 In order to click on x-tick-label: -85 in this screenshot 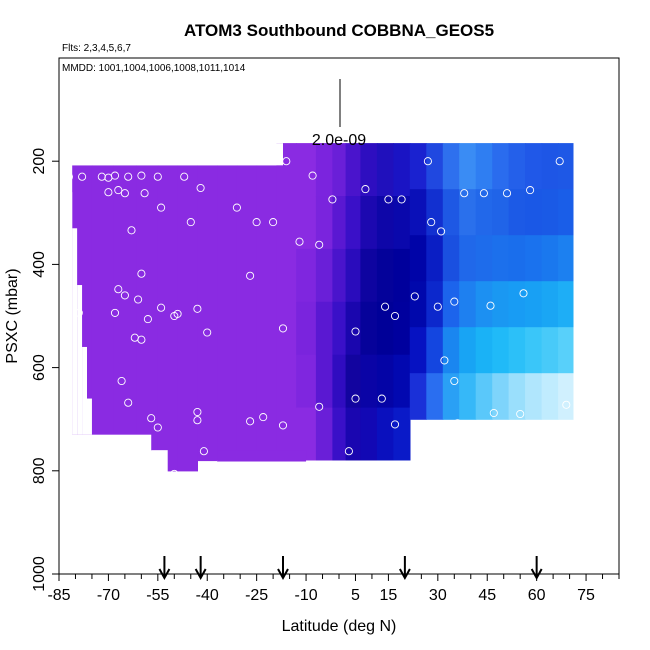, I will do `click(58, 595)`.